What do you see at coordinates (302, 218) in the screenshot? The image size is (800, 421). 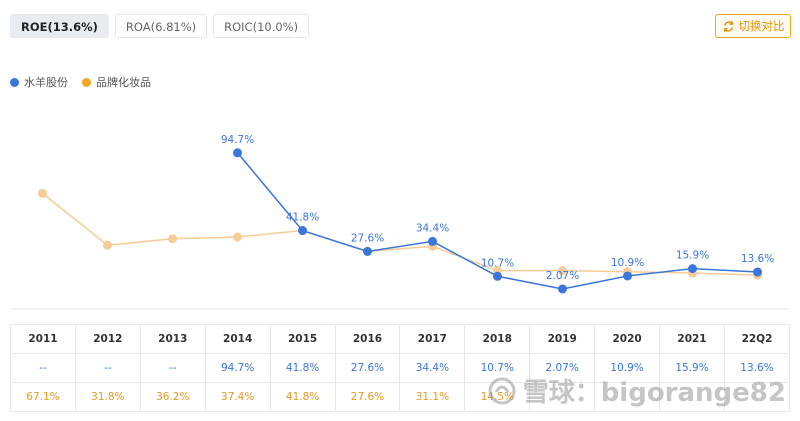 I see `series1-data-label: 41.8%` at bounding box center [302, 218].